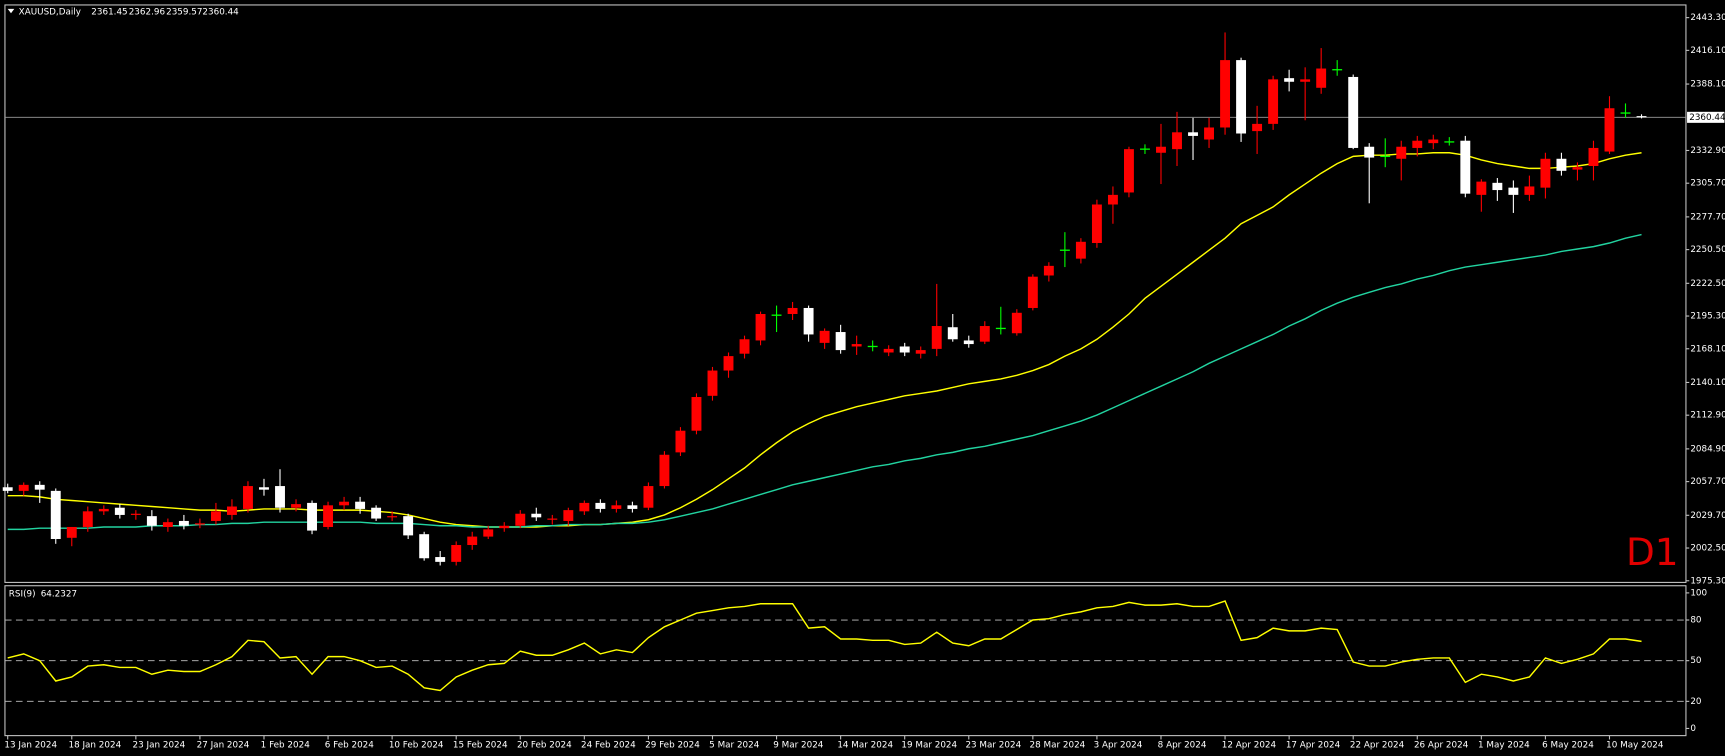  I want to click on y-tick-label: 2112.90, so click(1707, 416).